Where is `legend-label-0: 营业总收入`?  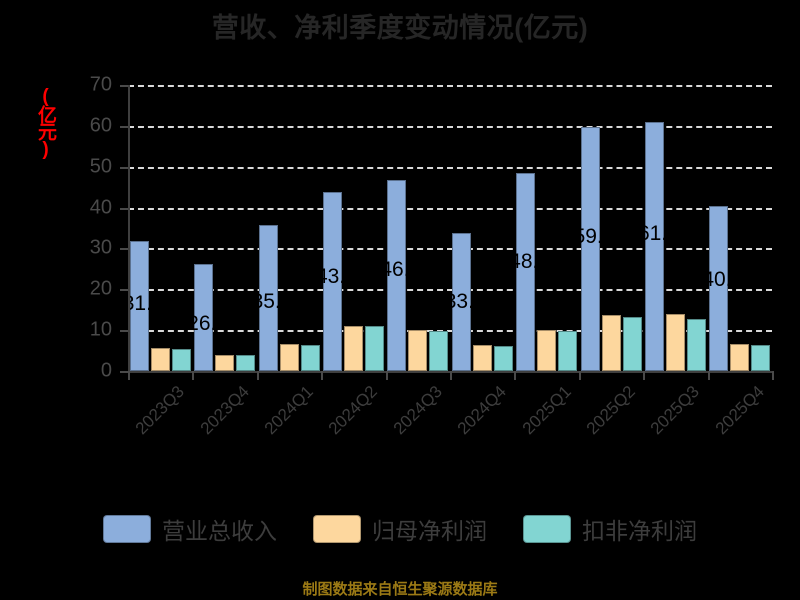 legend-label-0: 营业总收入 is located at coordinates (219, 531).